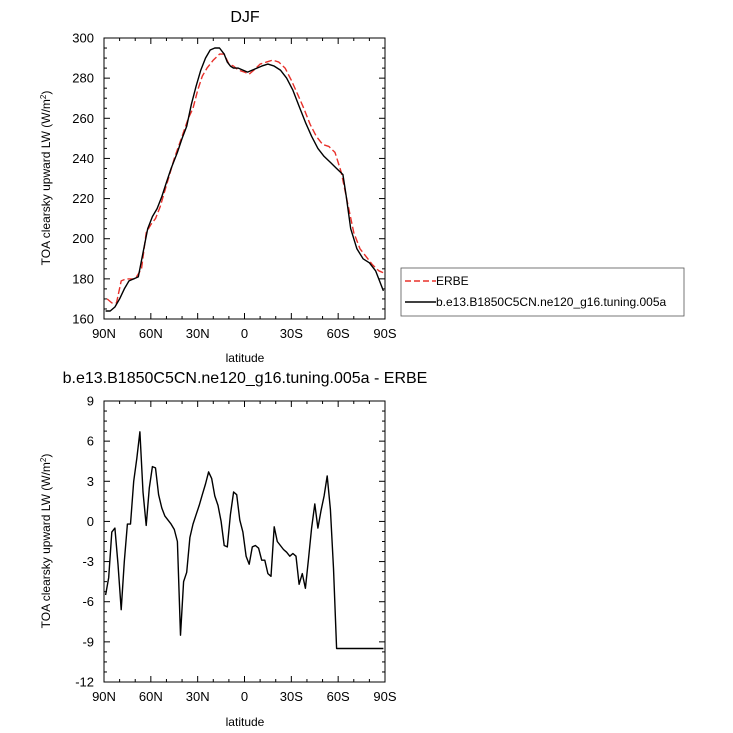  Describe the element at coordinates (83, 78) in the screenshot. I see `y-tick-label: 280` at that location.